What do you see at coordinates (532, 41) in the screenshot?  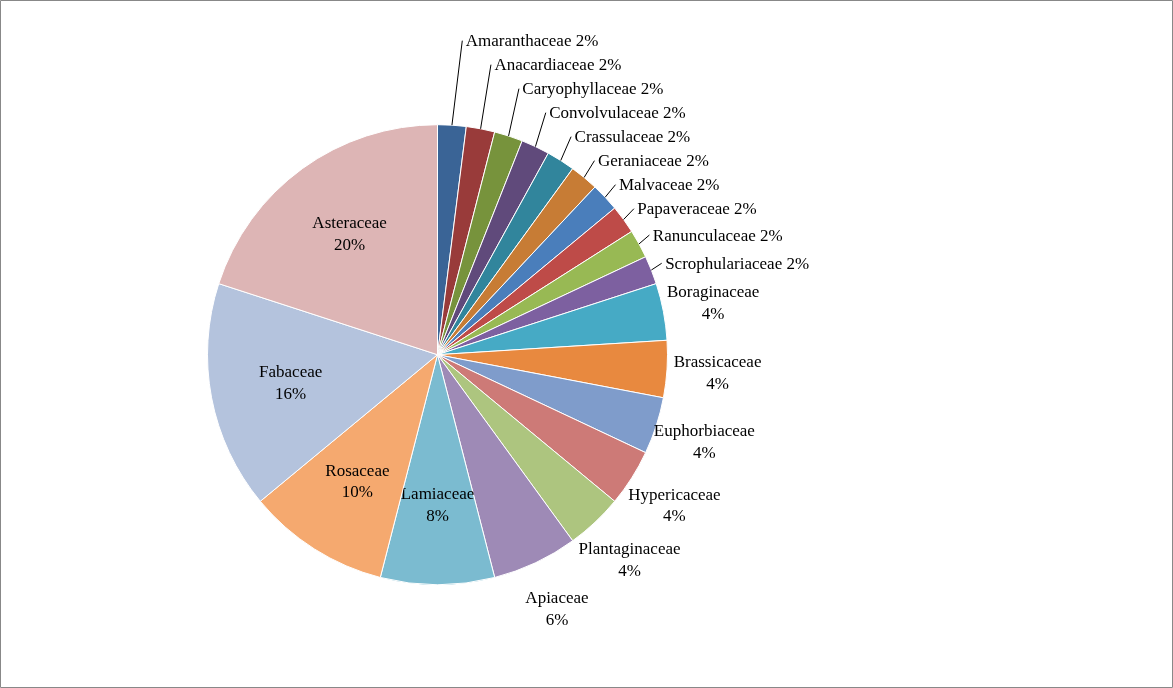 I see `slice-label: Amaranthaceae 2%` at bounding box center [532, 41].